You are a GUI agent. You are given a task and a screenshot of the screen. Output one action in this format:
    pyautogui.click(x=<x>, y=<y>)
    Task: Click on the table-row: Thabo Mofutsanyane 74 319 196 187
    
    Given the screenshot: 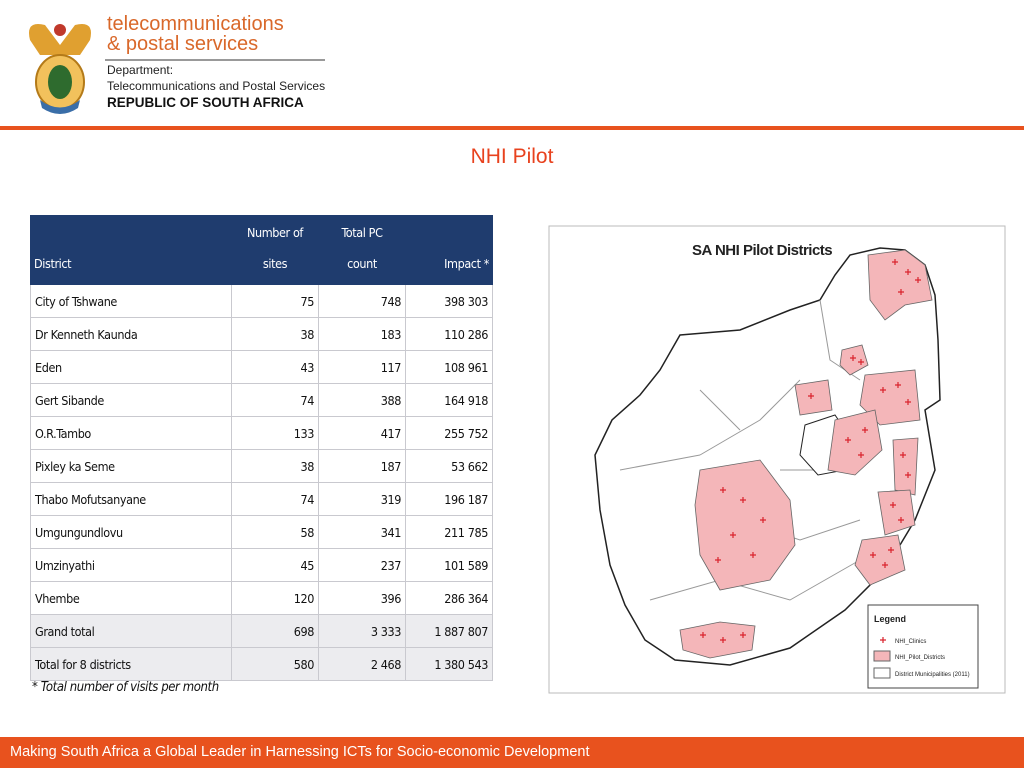 What is the action you would take?
    pyautogui.click(x=261, y=499)
    